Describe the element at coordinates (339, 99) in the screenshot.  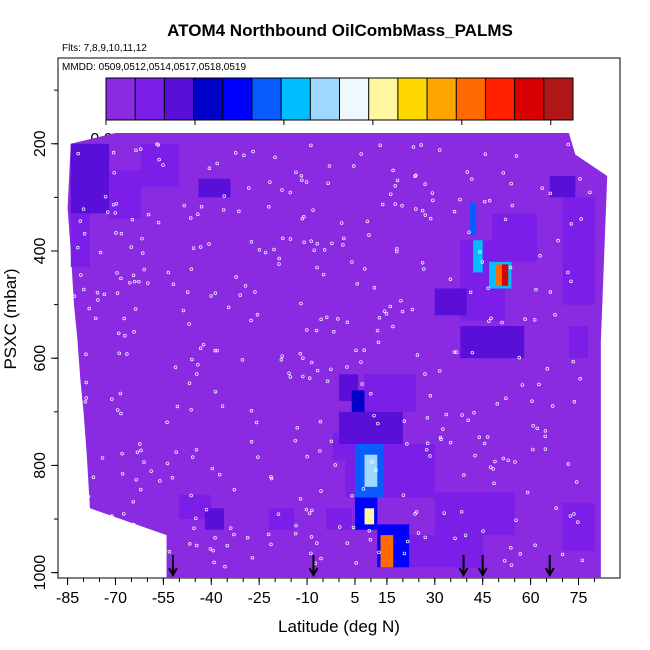
I see `colorbar-frame` at that location.